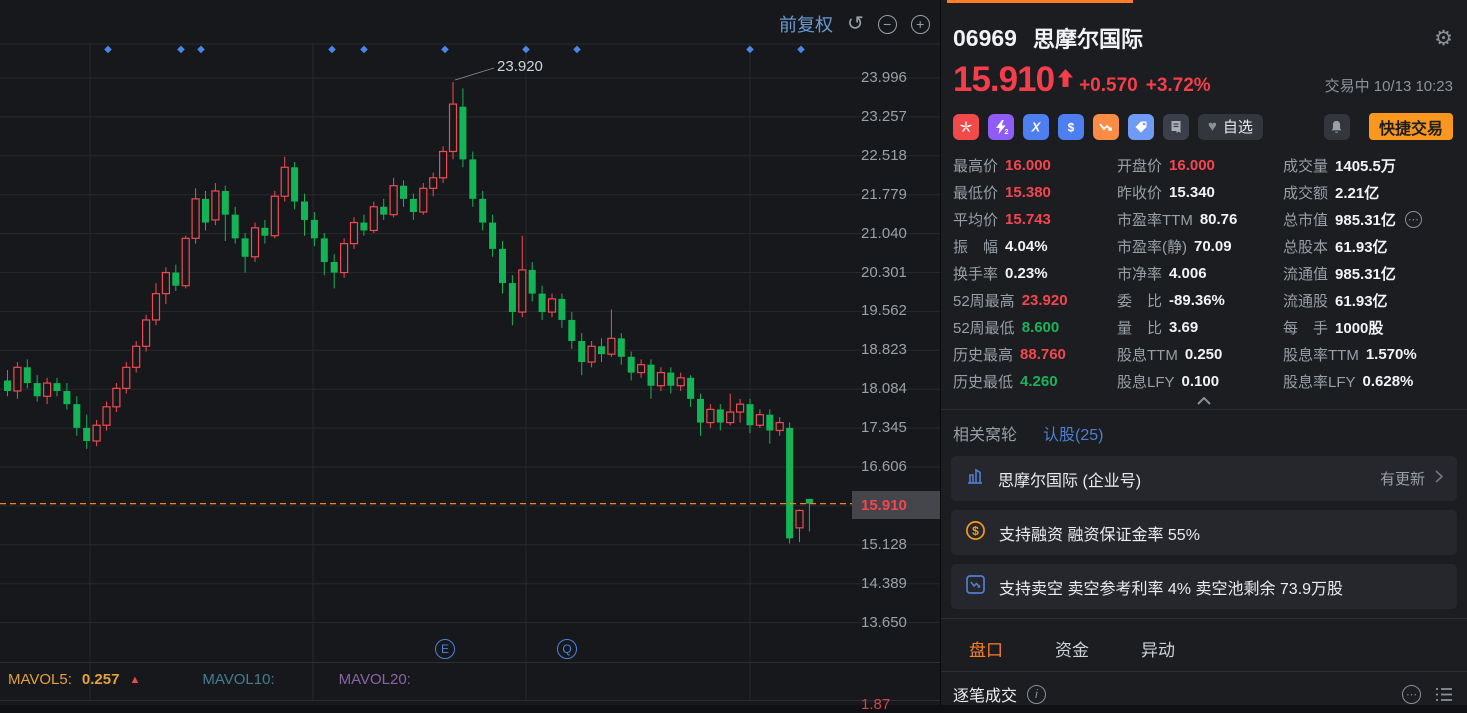 The image size is (1467, 713). I want to click on trend-wave-icon, so click(1106, 126).